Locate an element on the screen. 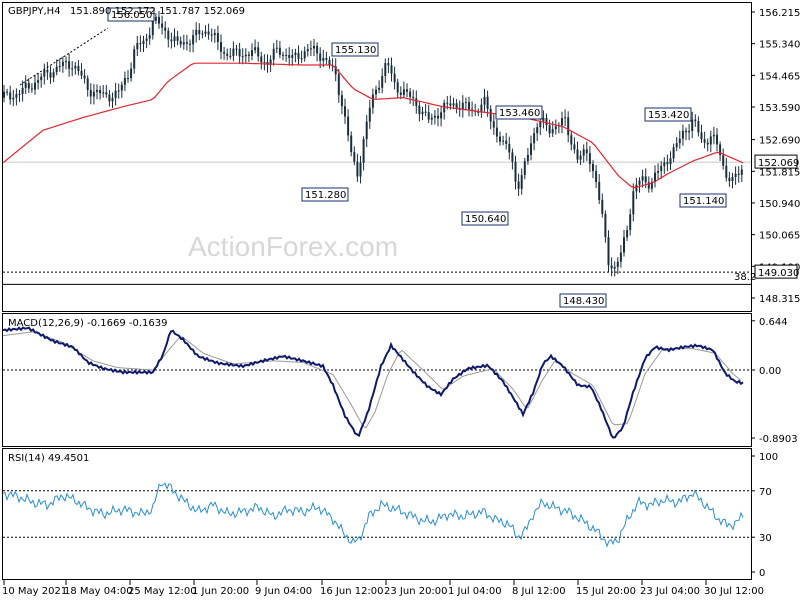 The width and height of the screenshot is (800, 604). price-tick-label: 148.315 is located at coordinates (779, 299).